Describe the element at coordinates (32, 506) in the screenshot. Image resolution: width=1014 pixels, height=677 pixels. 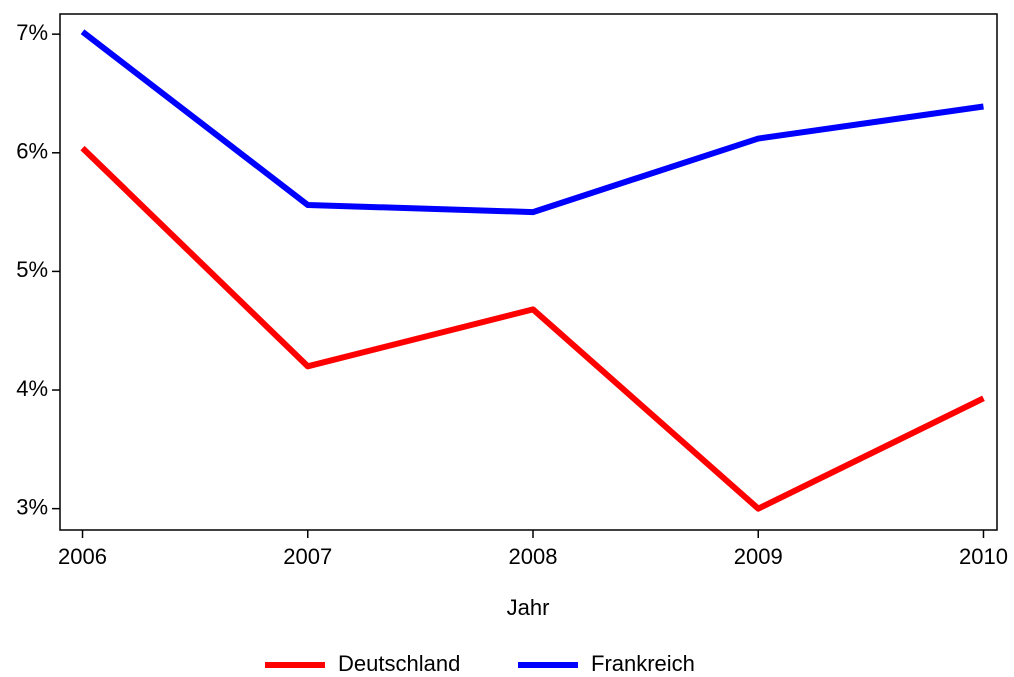
I see `y-tick-label: 3%` at that location.